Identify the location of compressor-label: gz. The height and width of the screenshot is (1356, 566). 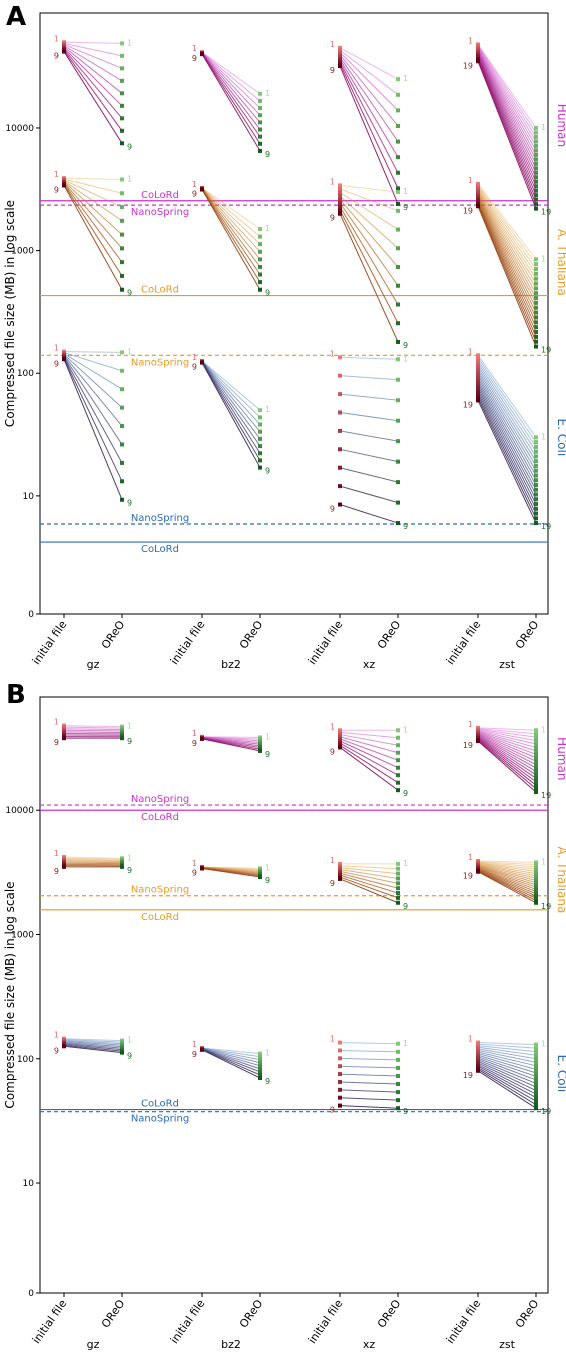
(93, 1344).